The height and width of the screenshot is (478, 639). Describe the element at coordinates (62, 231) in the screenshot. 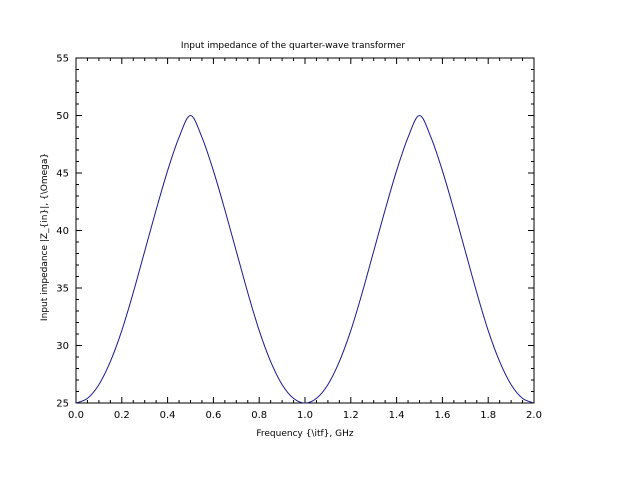

I see `y-tick-label: 40` at that location.